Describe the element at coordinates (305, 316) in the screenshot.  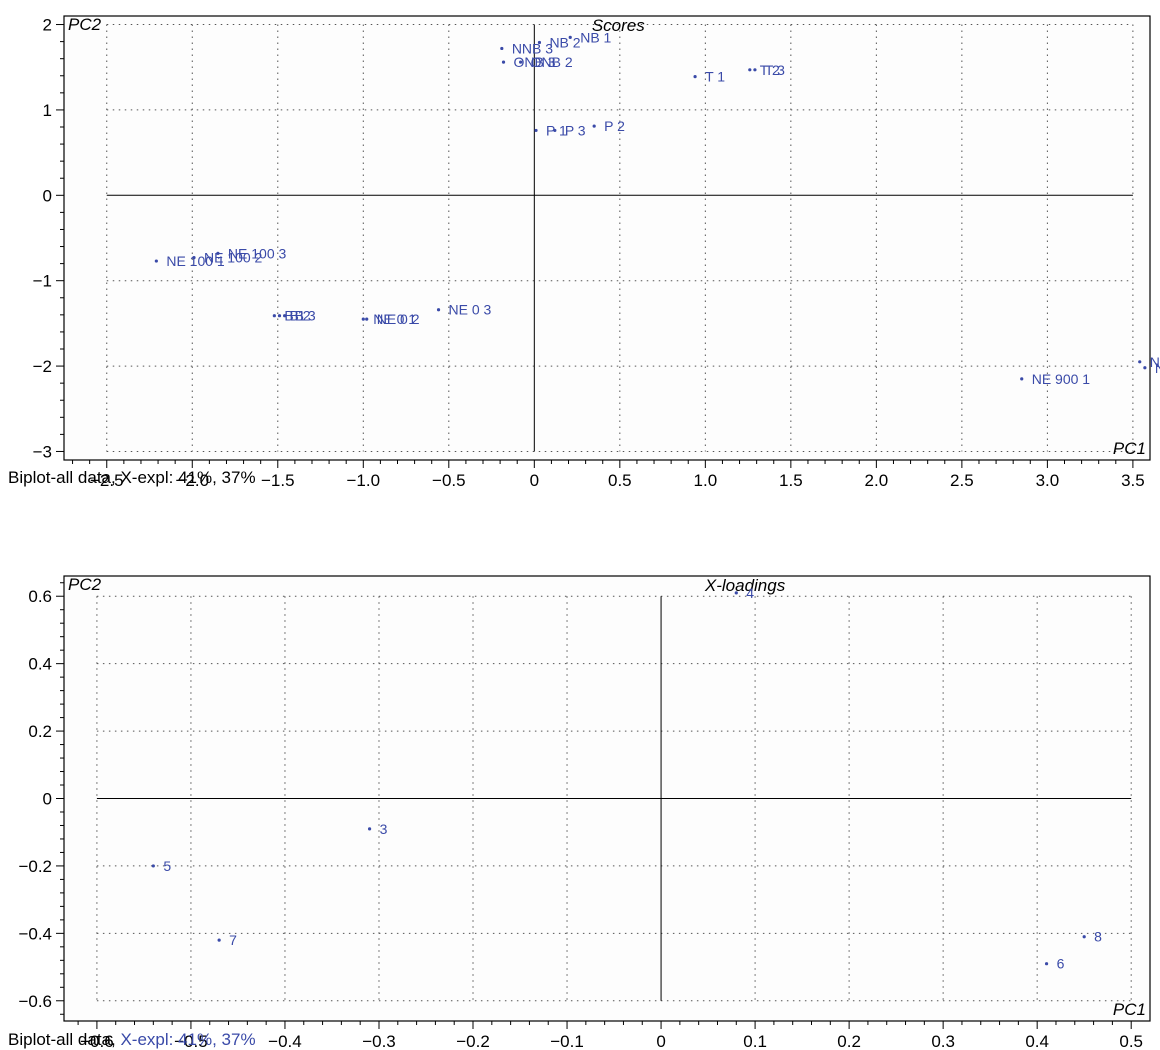
I see `point-label: B 3` at that location.